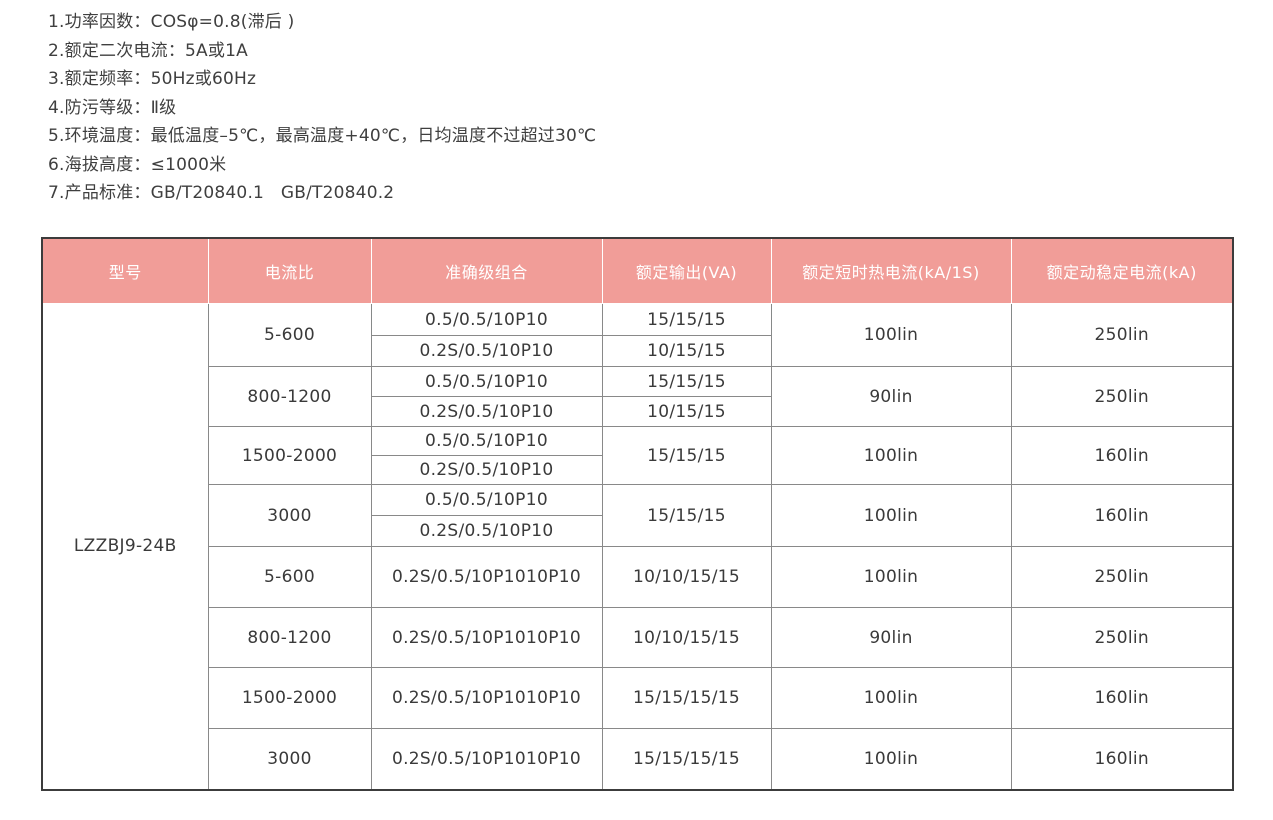 The width and height of the screenshot is (1273, 820). Describe the element at coordinates (171, 22) in the screenshot. I see `spec-note-1: 1.功率因数：COSφ=0.8(滞后 )` at that location.